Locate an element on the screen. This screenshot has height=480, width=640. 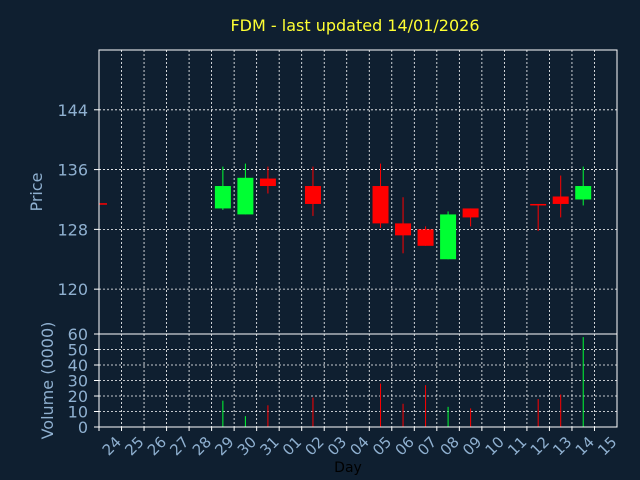
chart-title: FDM - last updated 14/01/2026 is located at coordinates (354, 25).